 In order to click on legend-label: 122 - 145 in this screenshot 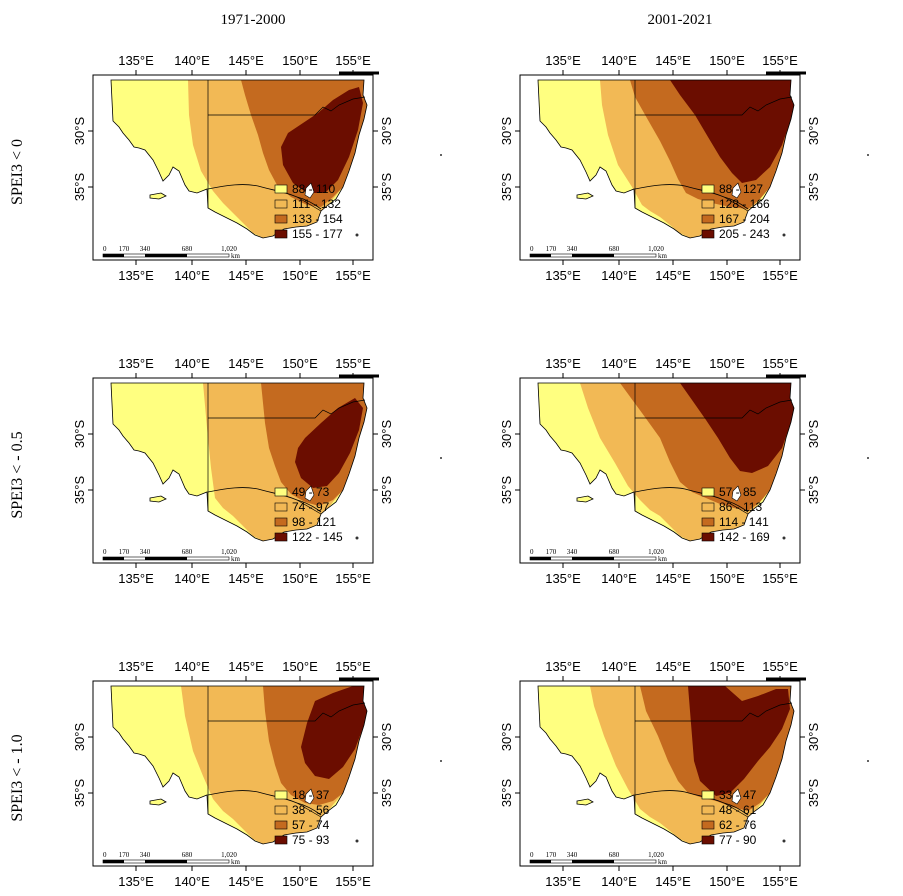, I will do `click(317, 537)`.